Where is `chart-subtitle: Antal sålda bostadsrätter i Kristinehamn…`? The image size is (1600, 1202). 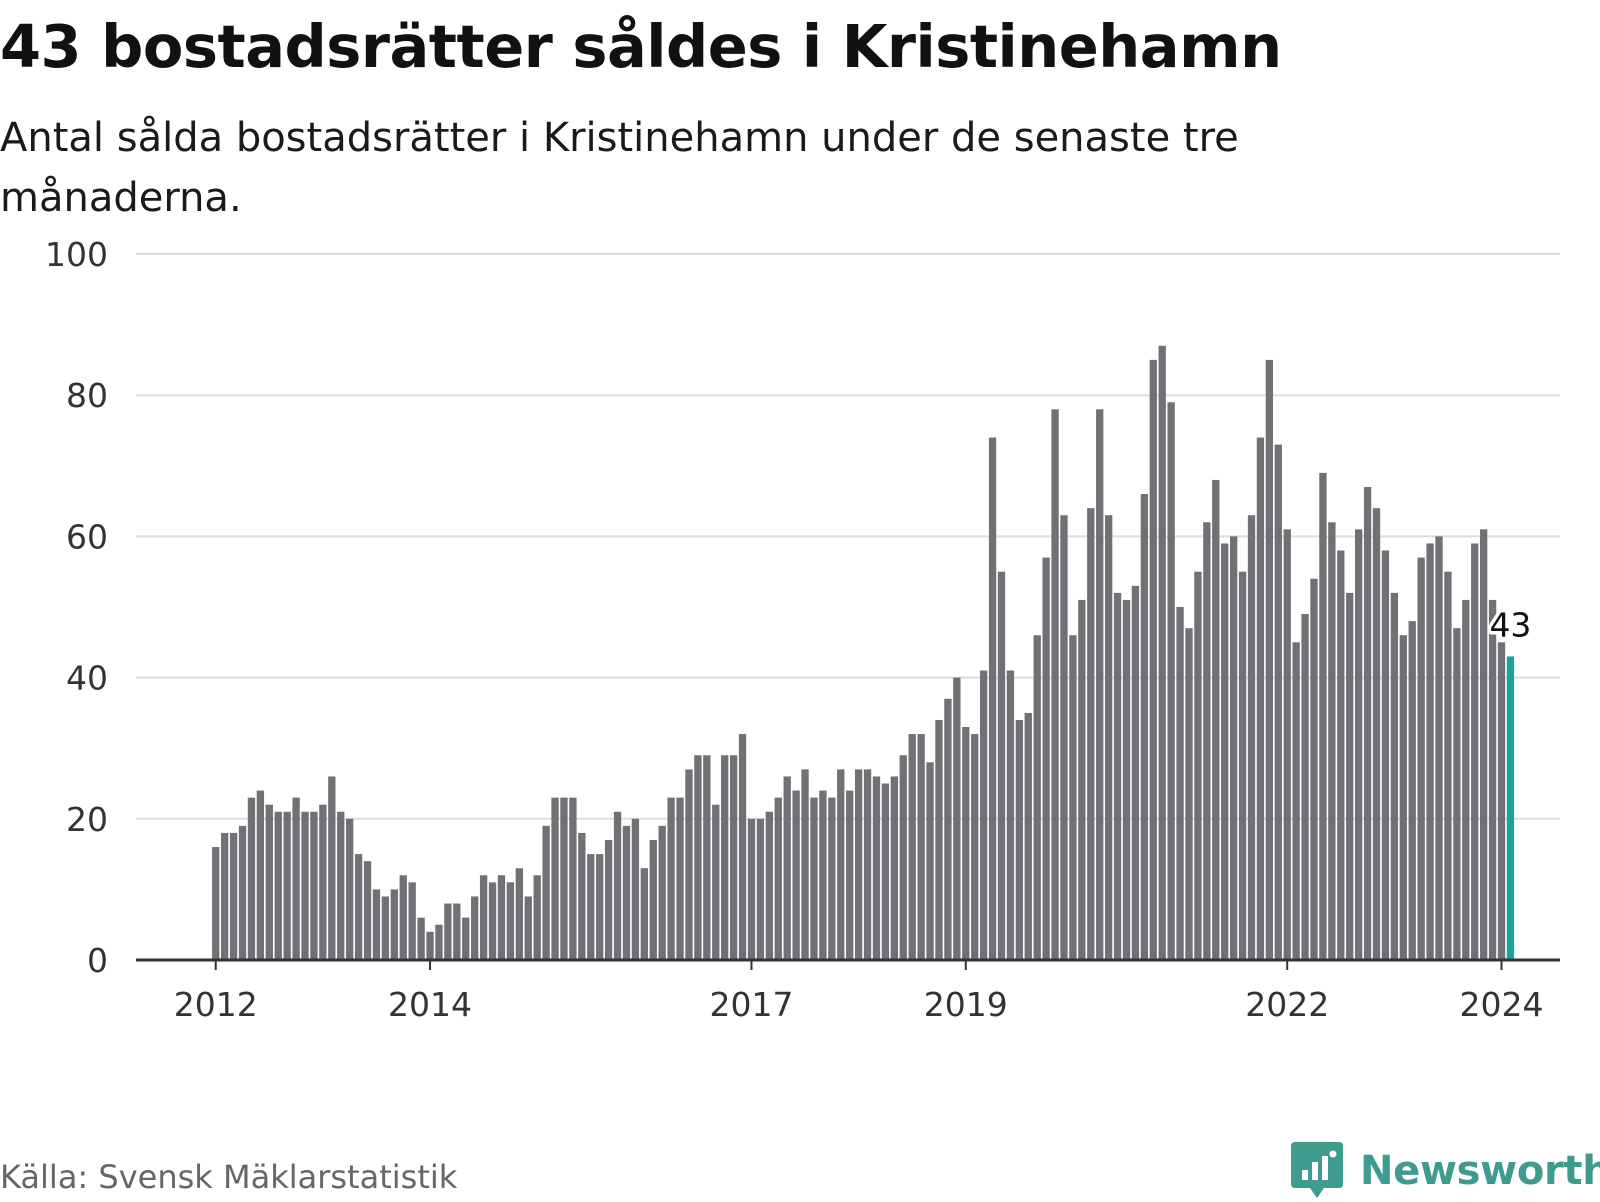 chart-subtitle: Antal sålda bostadsrätter i Kristinehamn… is located at coordinates (619, 168).